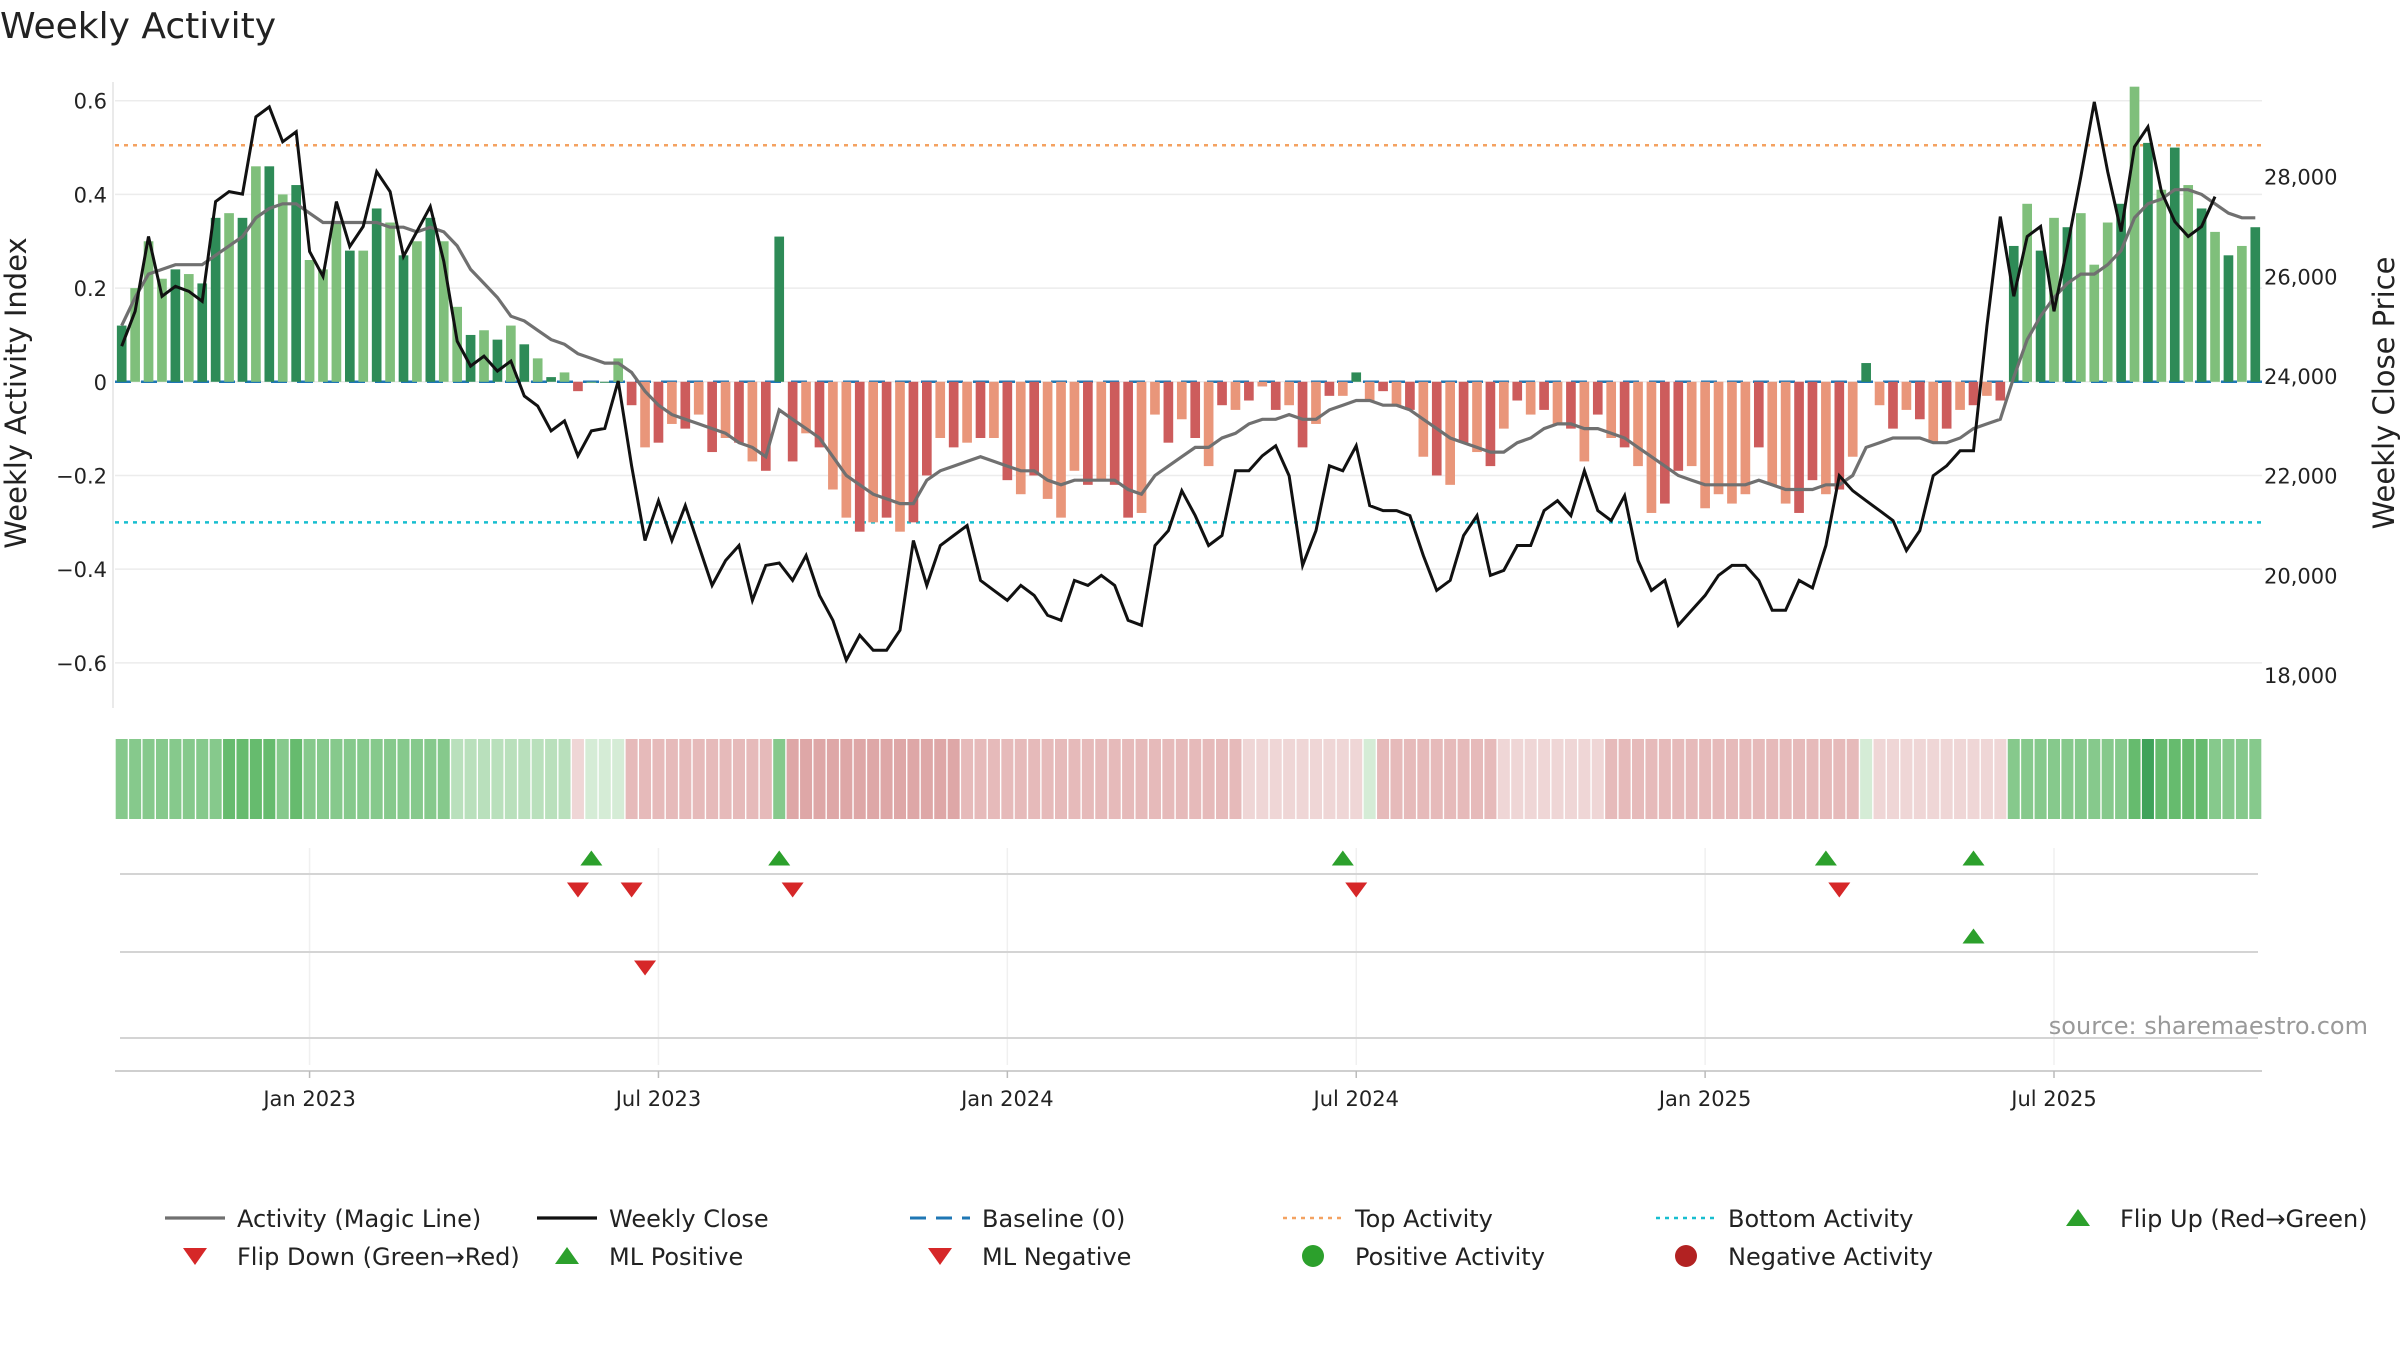 The image size is (2400, 1350). I want to click on x-tick-label: Jul 2025, so click(2052, 1099).